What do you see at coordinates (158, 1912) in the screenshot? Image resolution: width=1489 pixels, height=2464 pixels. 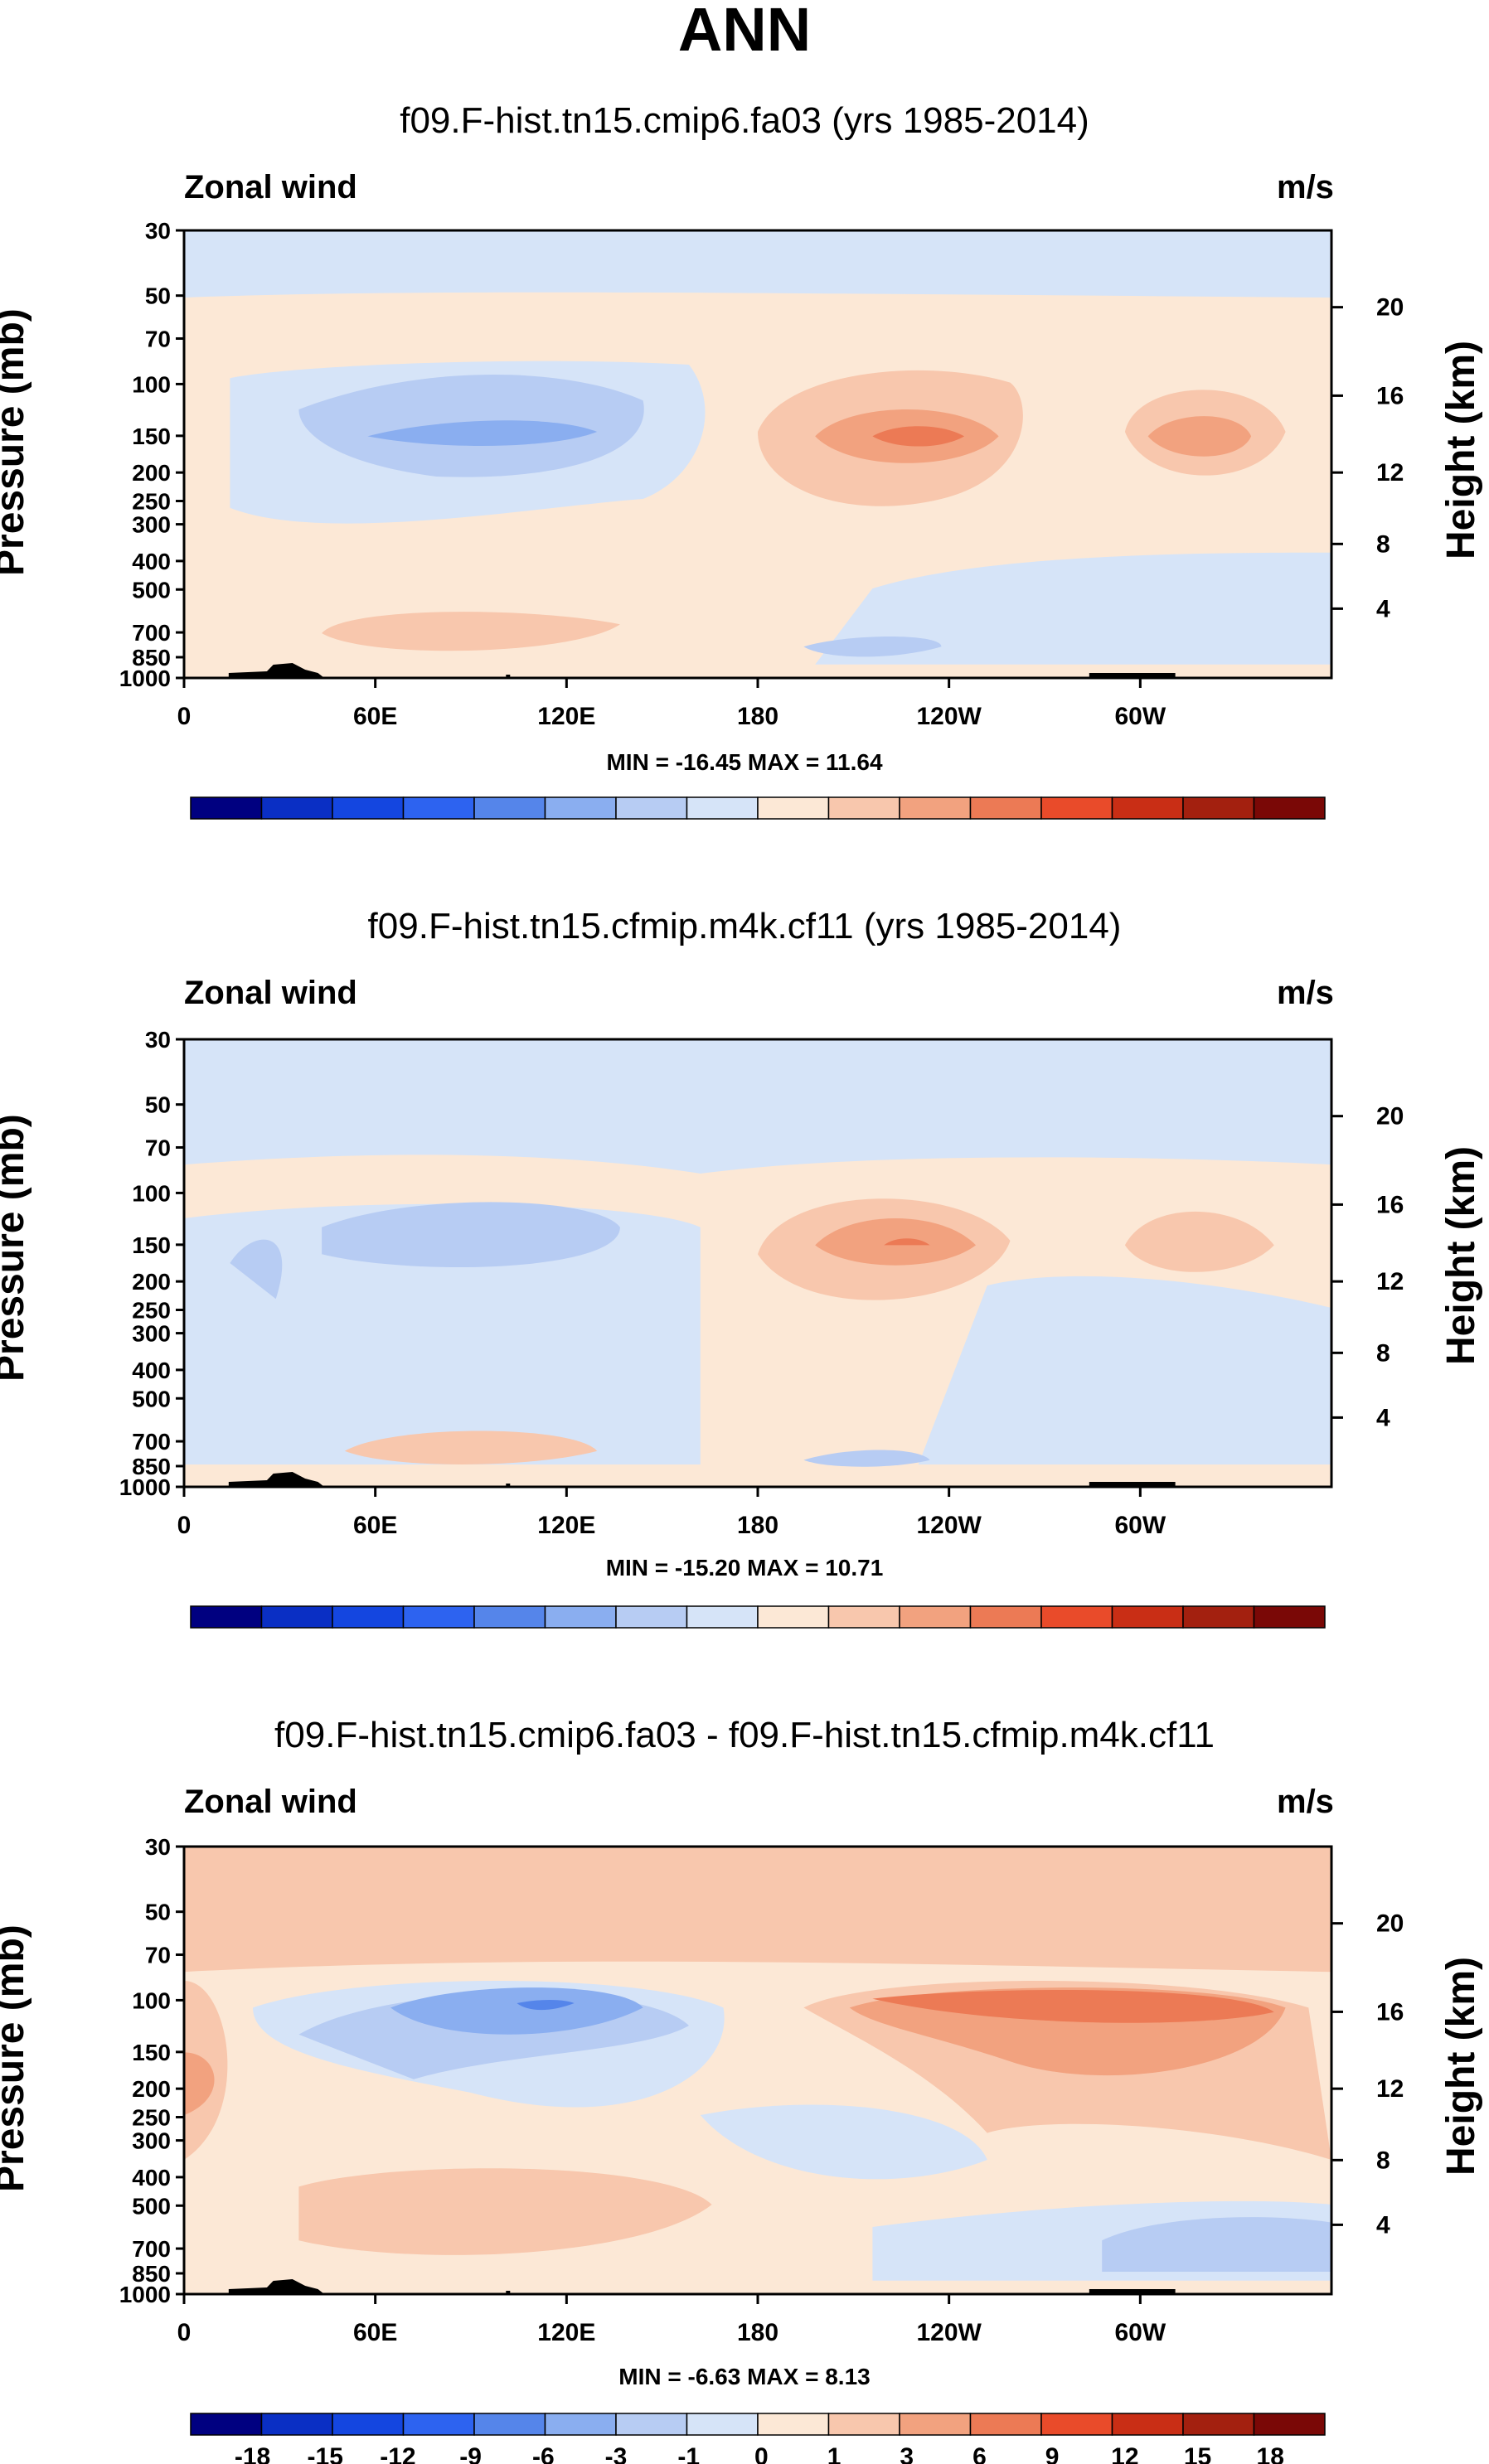 I see `y-tick-label: 50` at bounding box center [158, 1912].